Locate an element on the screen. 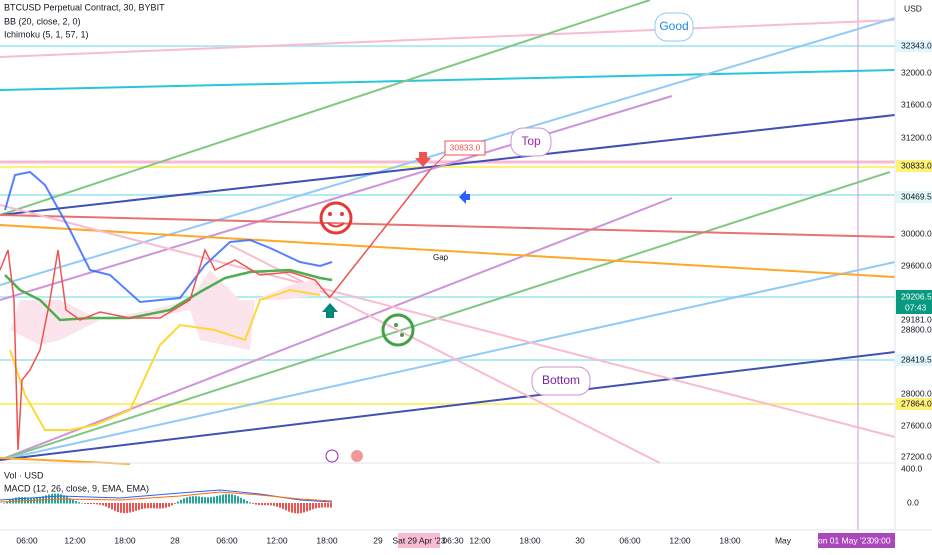 This screenshot has height=555, width=932. price-label: 28000.0 is located at coordinates (916, 393).